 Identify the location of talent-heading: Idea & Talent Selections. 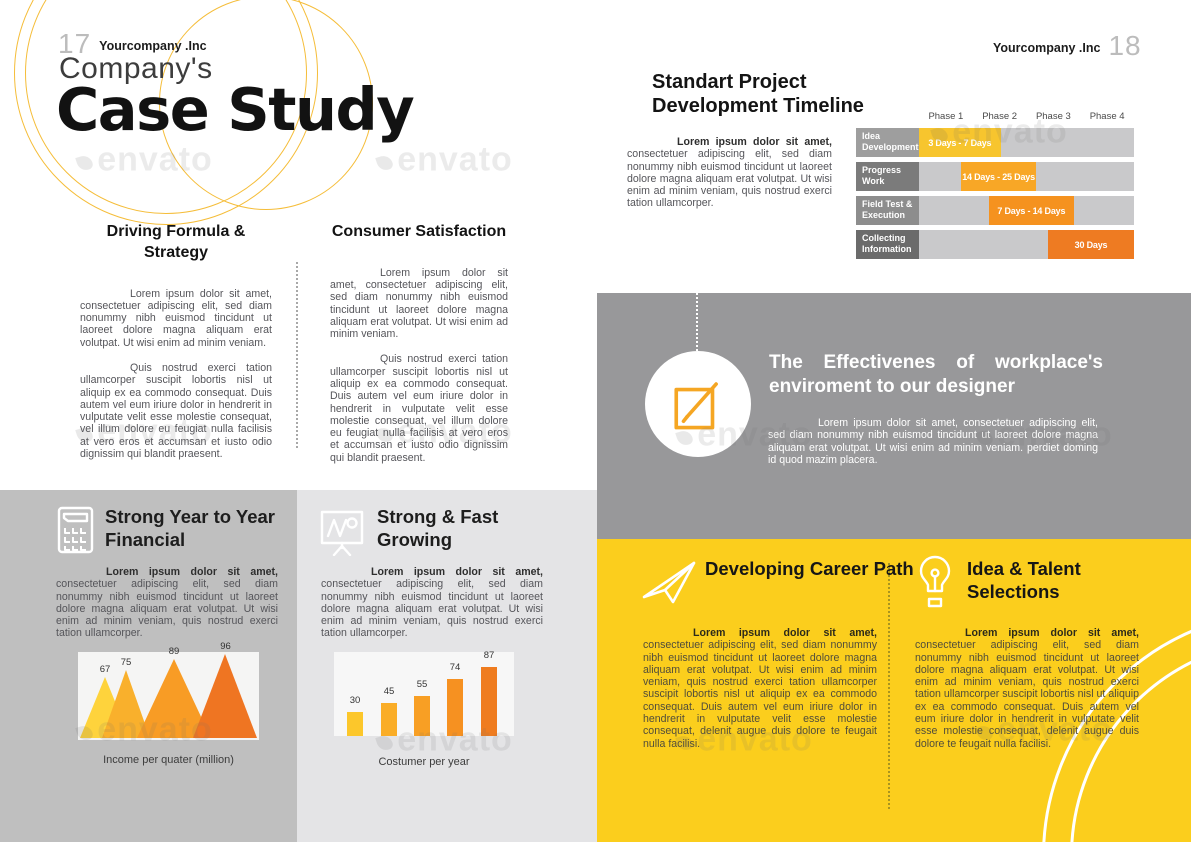
(1024, 580).